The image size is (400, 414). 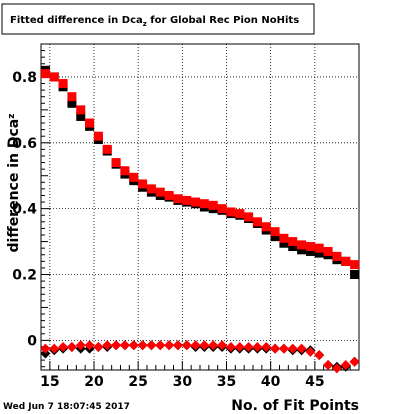 I want to click on y-tick-label: 0.8, so click(x=24, y=78).